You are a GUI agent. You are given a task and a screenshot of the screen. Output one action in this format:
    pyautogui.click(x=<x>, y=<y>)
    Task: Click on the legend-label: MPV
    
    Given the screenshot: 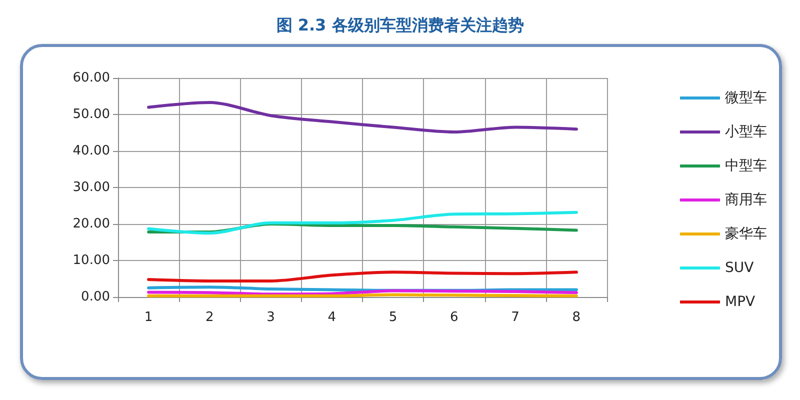 What is the action you would take?
    pyautogui.click(x=740, y=302)
    